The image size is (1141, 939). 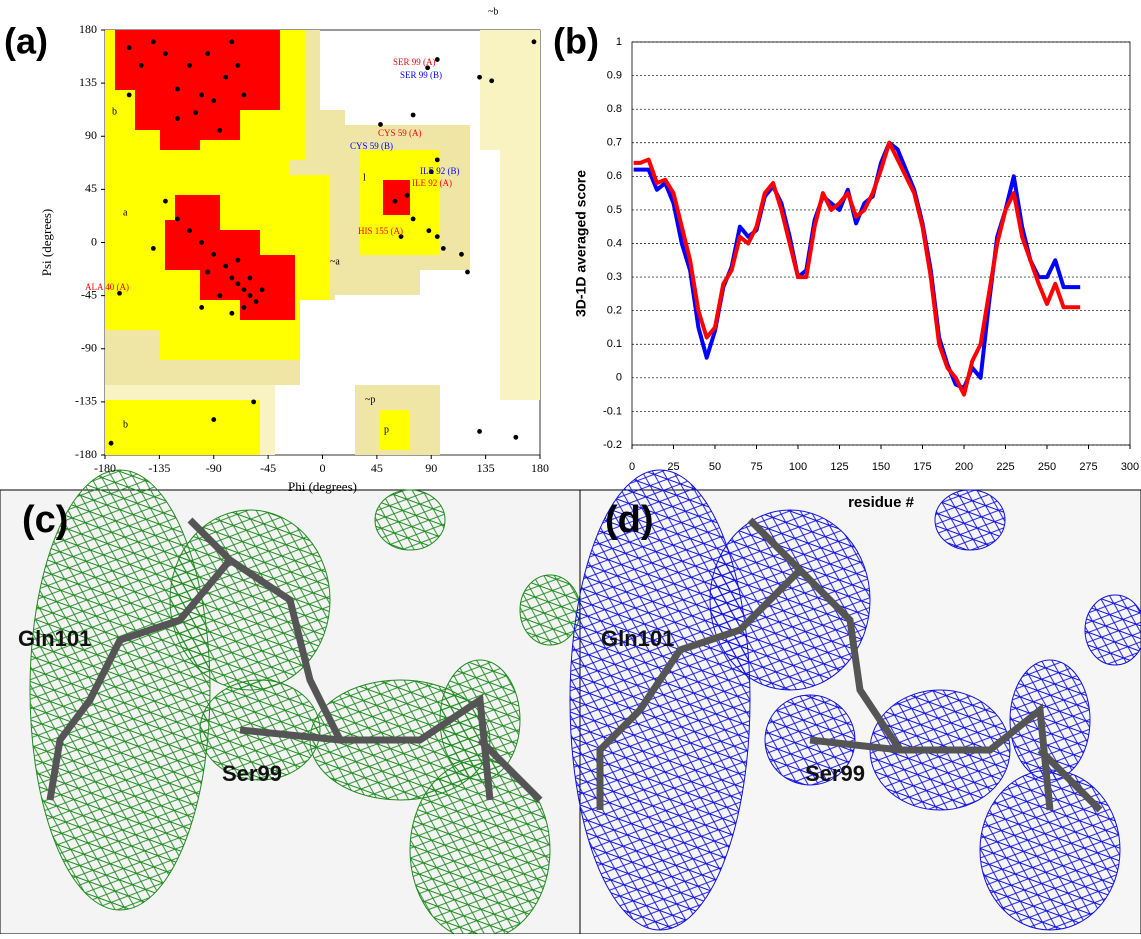 I want to click on x-tick-label: 275, so click(x=1088, y=467).